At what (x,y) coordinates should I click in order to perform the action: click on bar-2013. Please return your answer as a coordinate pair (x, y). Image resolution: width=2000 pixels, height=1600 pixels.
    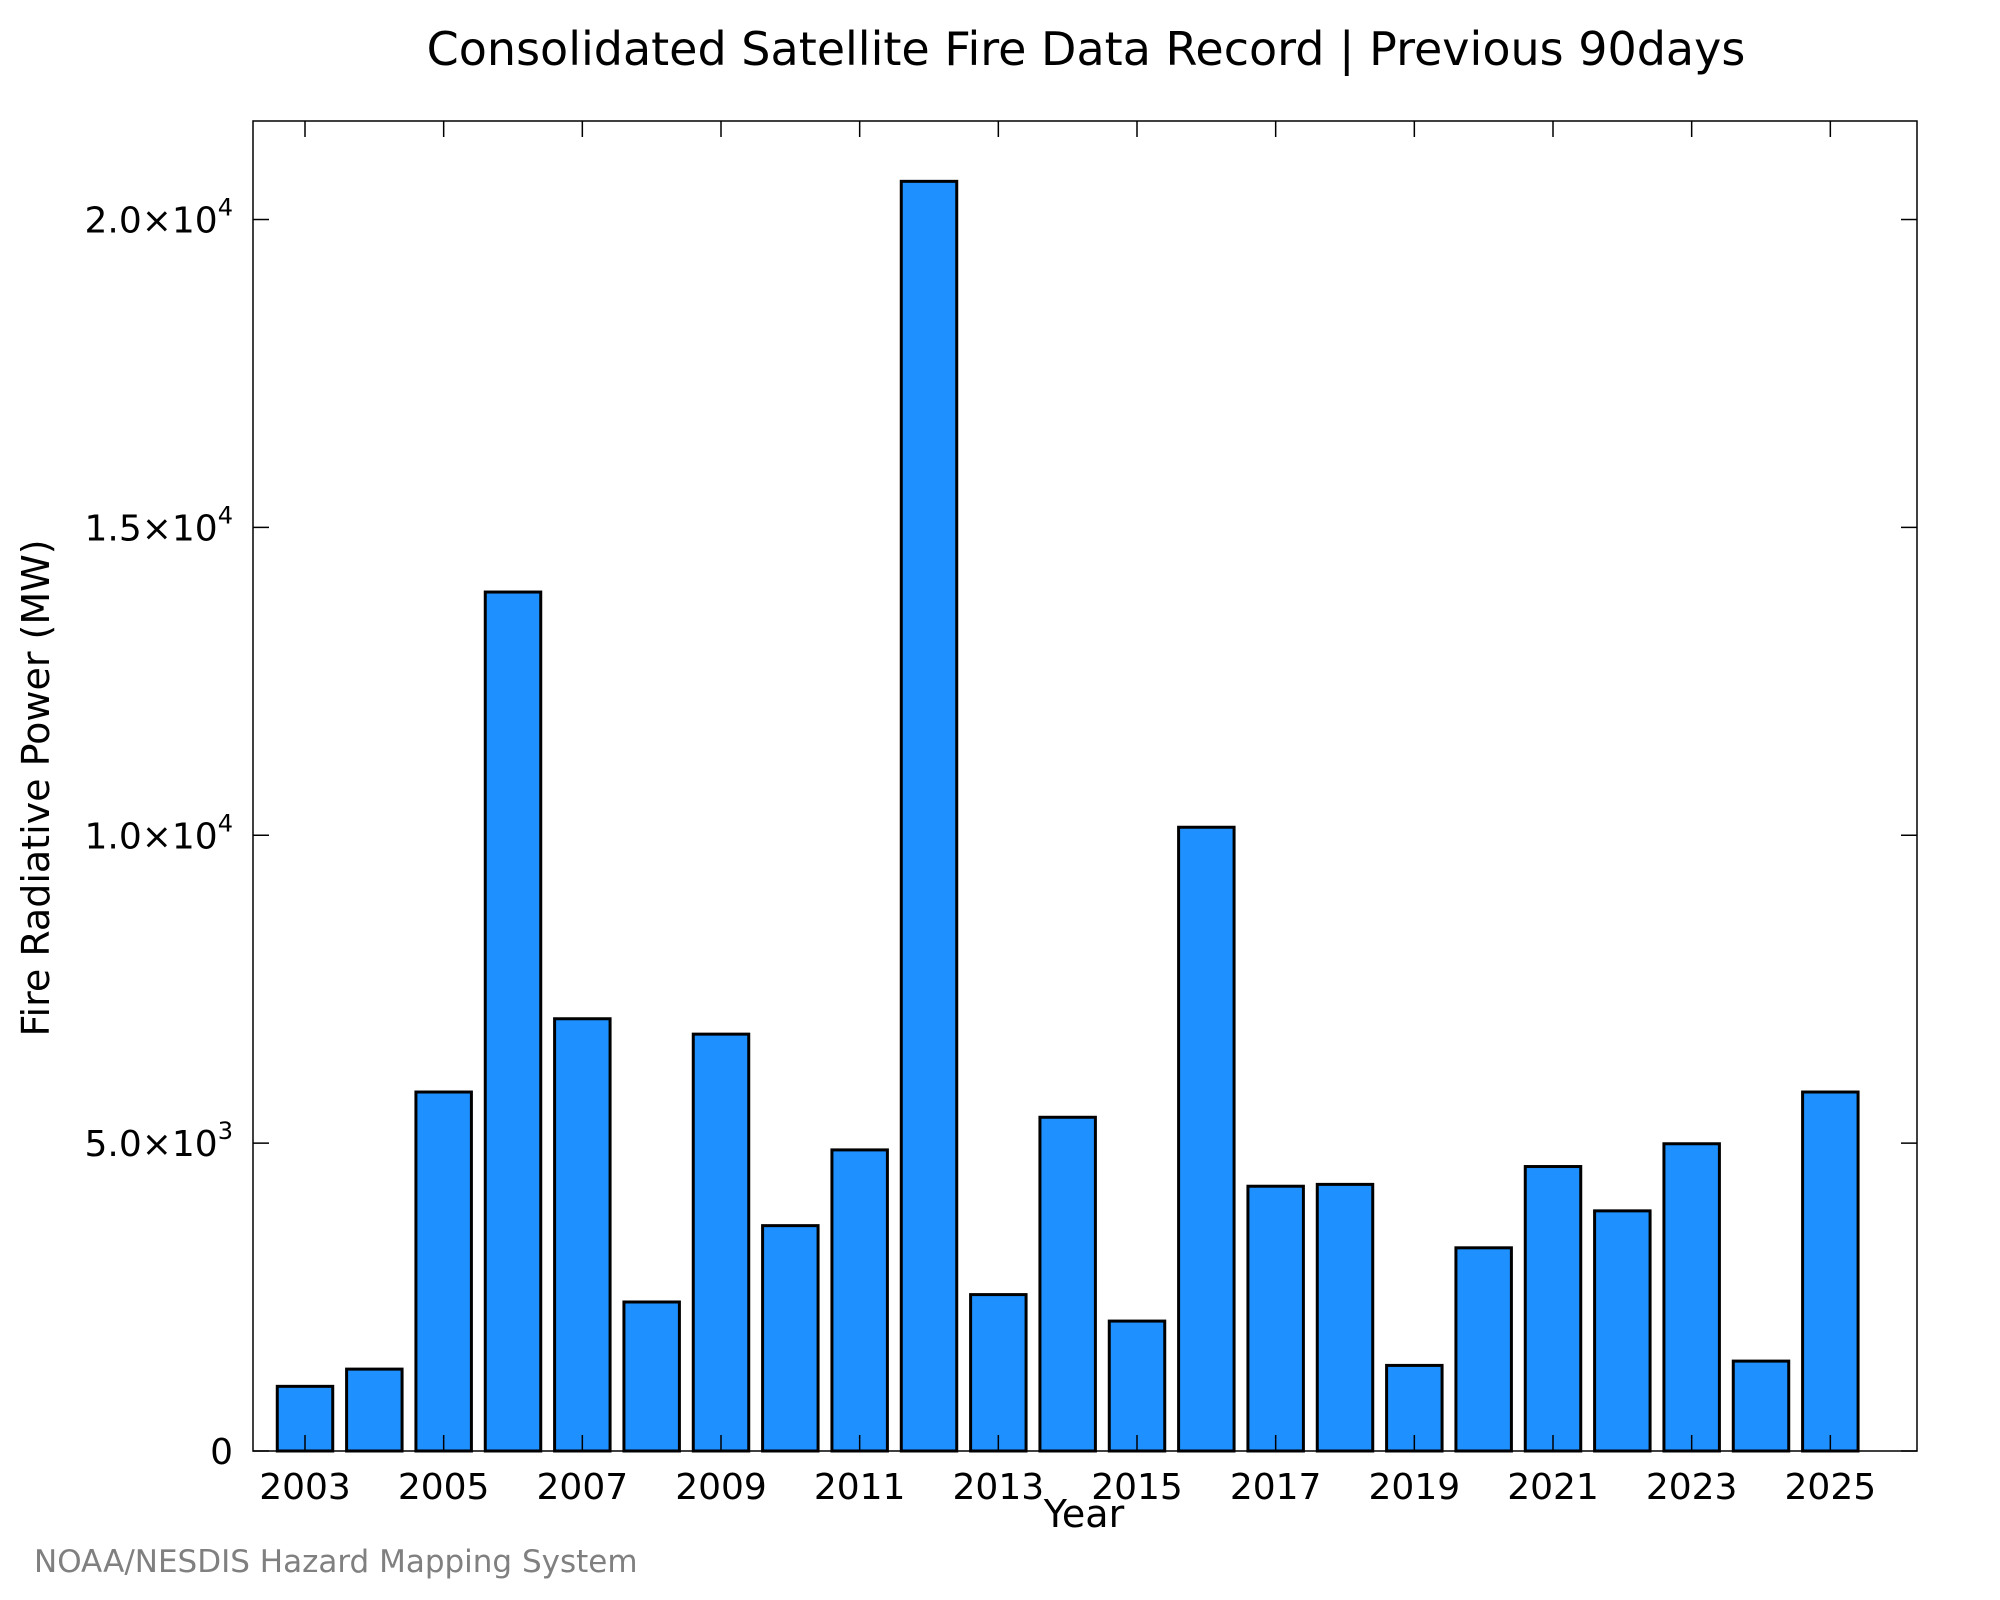
    Looking at the image, I should click on (998, 1373).